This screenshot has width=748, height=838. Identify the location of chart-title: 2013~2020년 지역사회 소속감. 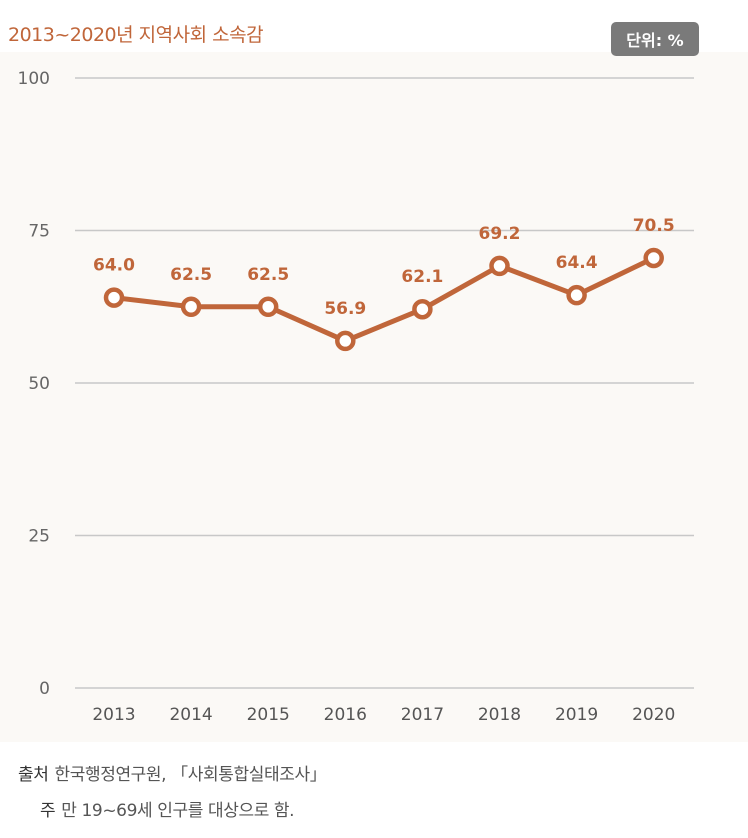
(136, 35).